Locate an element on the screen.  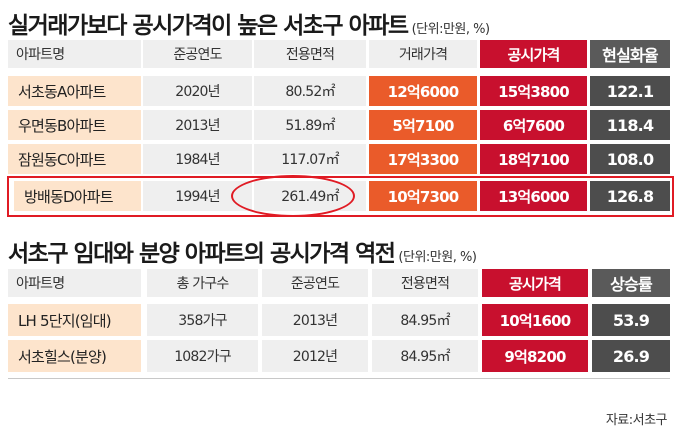
t1-row1-year: 2020년 is located at coordinates (197, 91).